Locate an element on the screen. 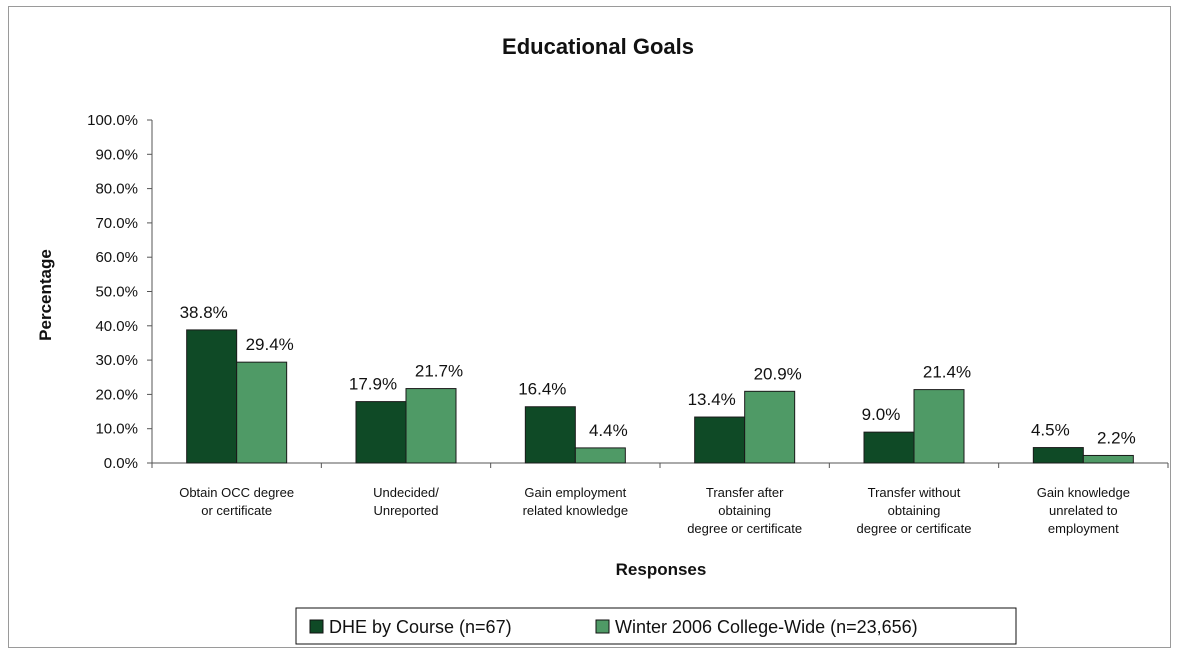 This screenshot has height=654, width=1179. y-tick-label: 100.0% is located at coordinates (112, 120).